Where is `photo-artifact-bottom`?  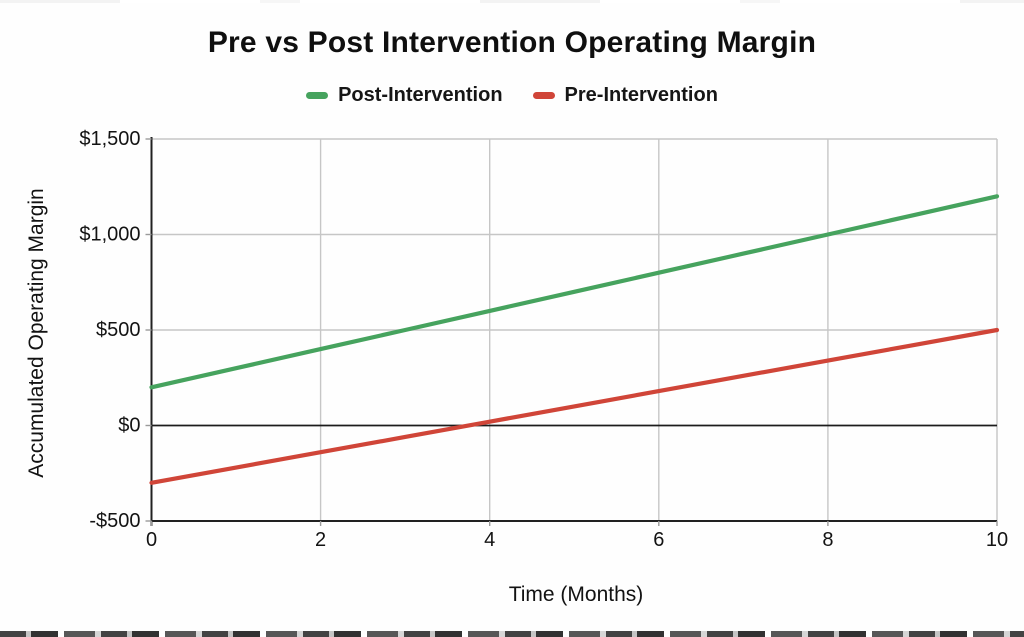 photo-artifact-bottom is located at coordinates (512, 634).